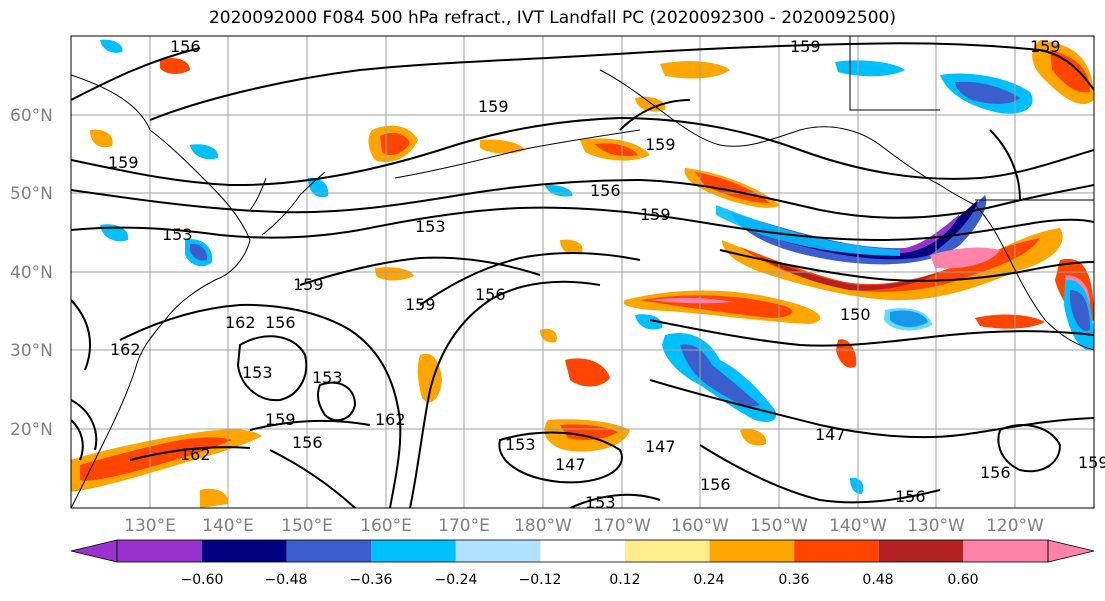  What do you see at coordinates (906, 265) in the screenshot?
I see `contour-150-east` at bounding box center [906, 265].